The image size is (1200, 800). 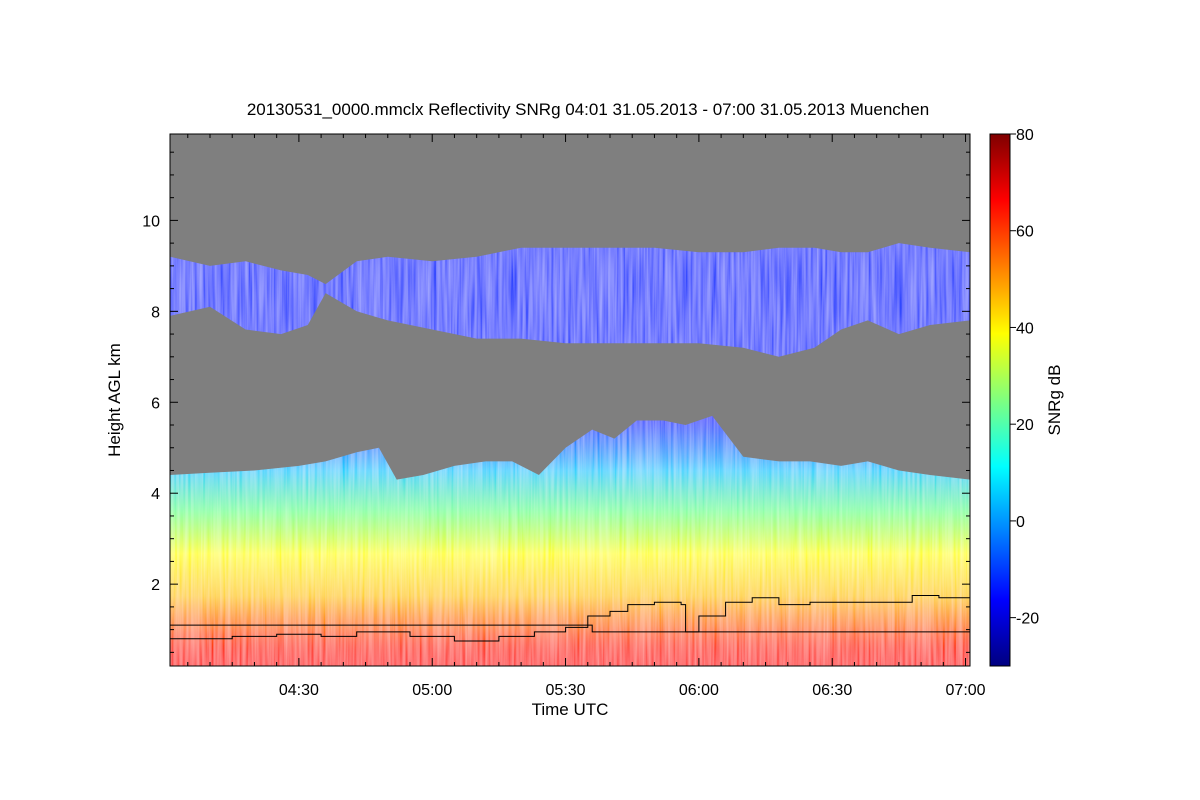 What do you see at coordinates (1025, 135) in the screenshot?
I see `colorbar-tick-label: 80` at bounding box center [1025, 135].